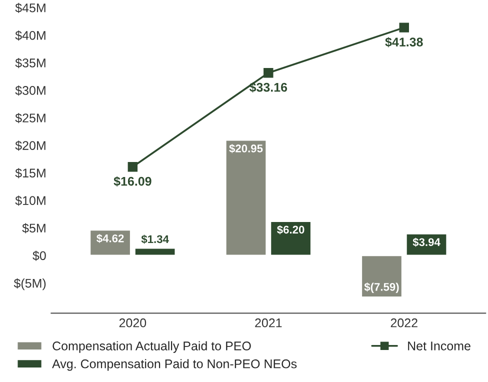 Image resolution: width=488 pixels, height=382 pixels. What do you see at coordinates (132, 323) in the screenshot?
I see `x-tick-label: 2020` at bounding box center [132, 323].